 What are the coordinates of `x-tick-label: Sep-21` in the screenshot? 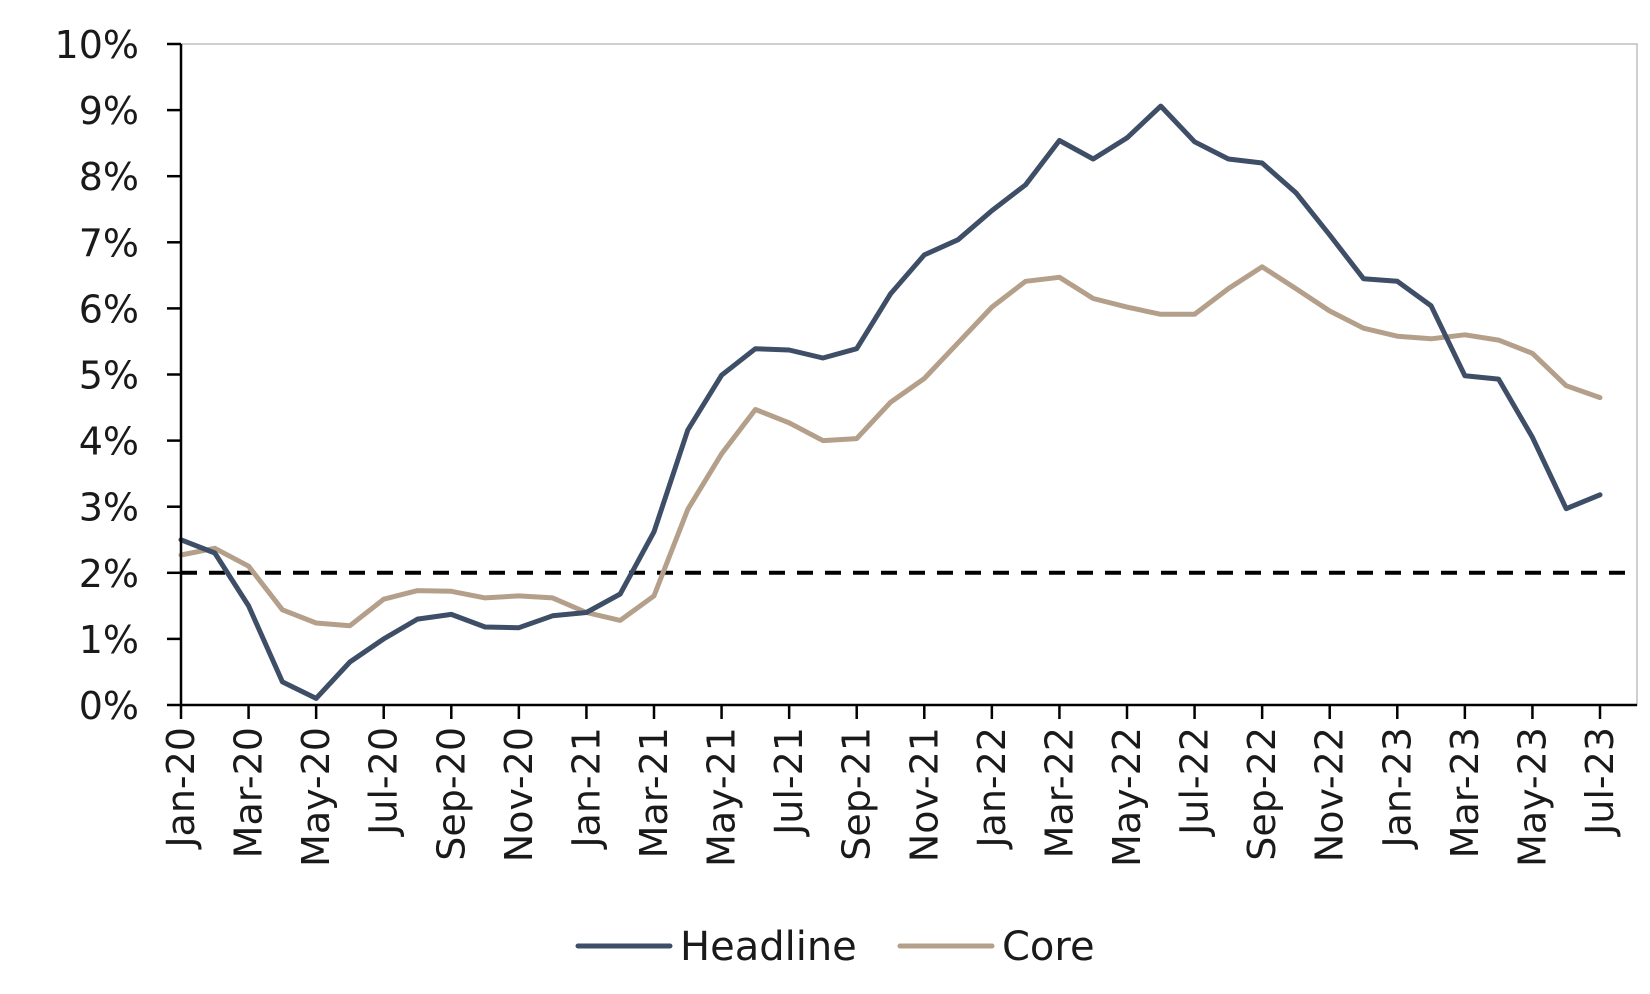 It's located at (857, 794).